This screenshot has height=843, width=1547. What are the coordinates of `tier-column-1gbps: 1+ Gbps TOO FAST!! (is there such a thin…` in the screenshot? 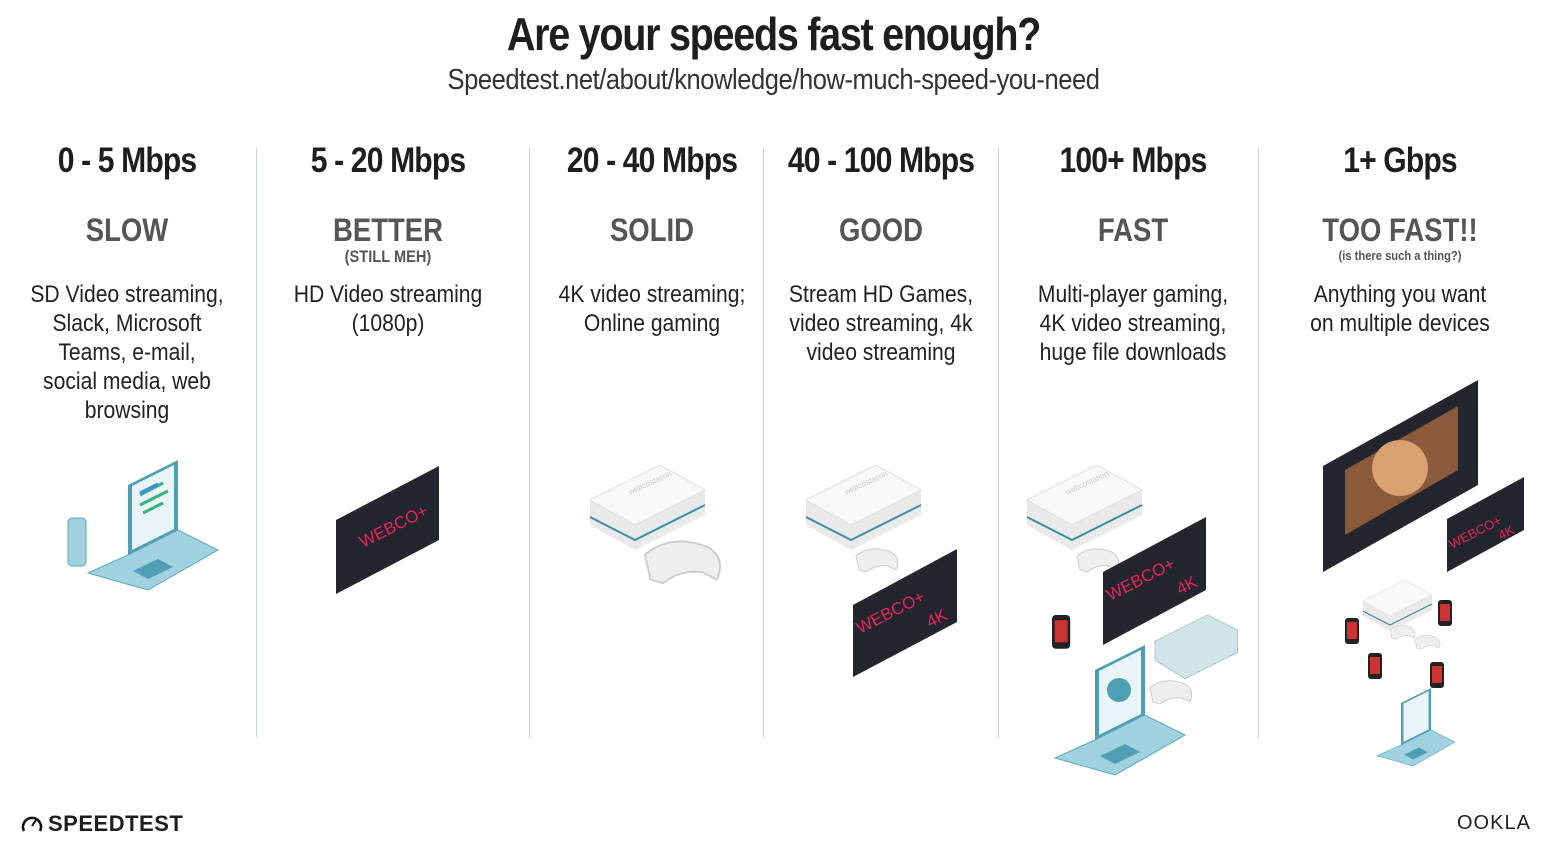 It's located at (1400, 239).